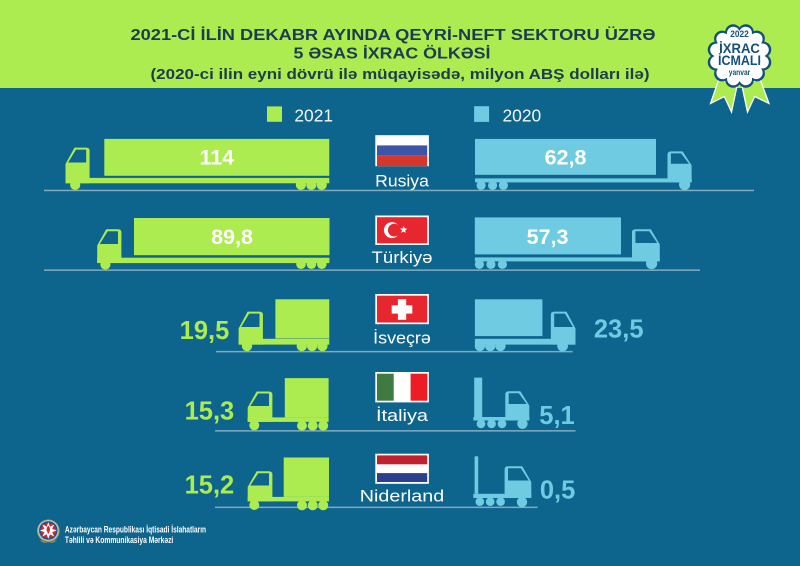  I want to click on svg-text: 89,8, so click(232, 237).